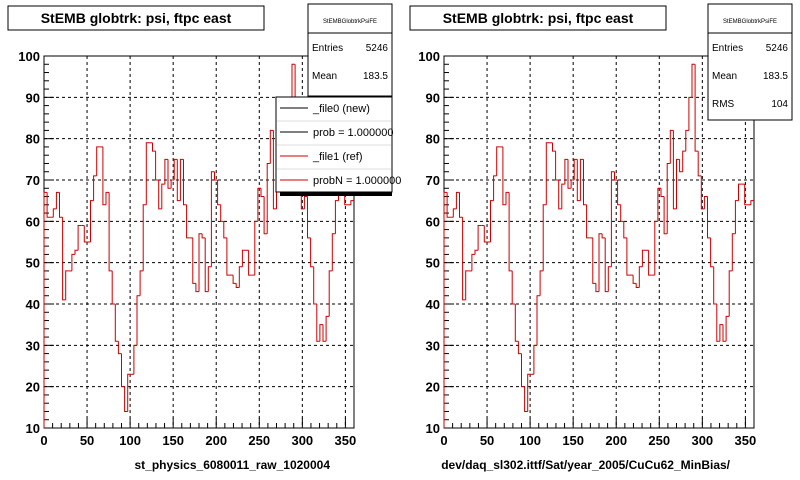 The width and height of the screenshot is (800, 480). Describe the element at coordinates (33, 304) in the screenshot. I see `y-tick-label: 40` at that location.